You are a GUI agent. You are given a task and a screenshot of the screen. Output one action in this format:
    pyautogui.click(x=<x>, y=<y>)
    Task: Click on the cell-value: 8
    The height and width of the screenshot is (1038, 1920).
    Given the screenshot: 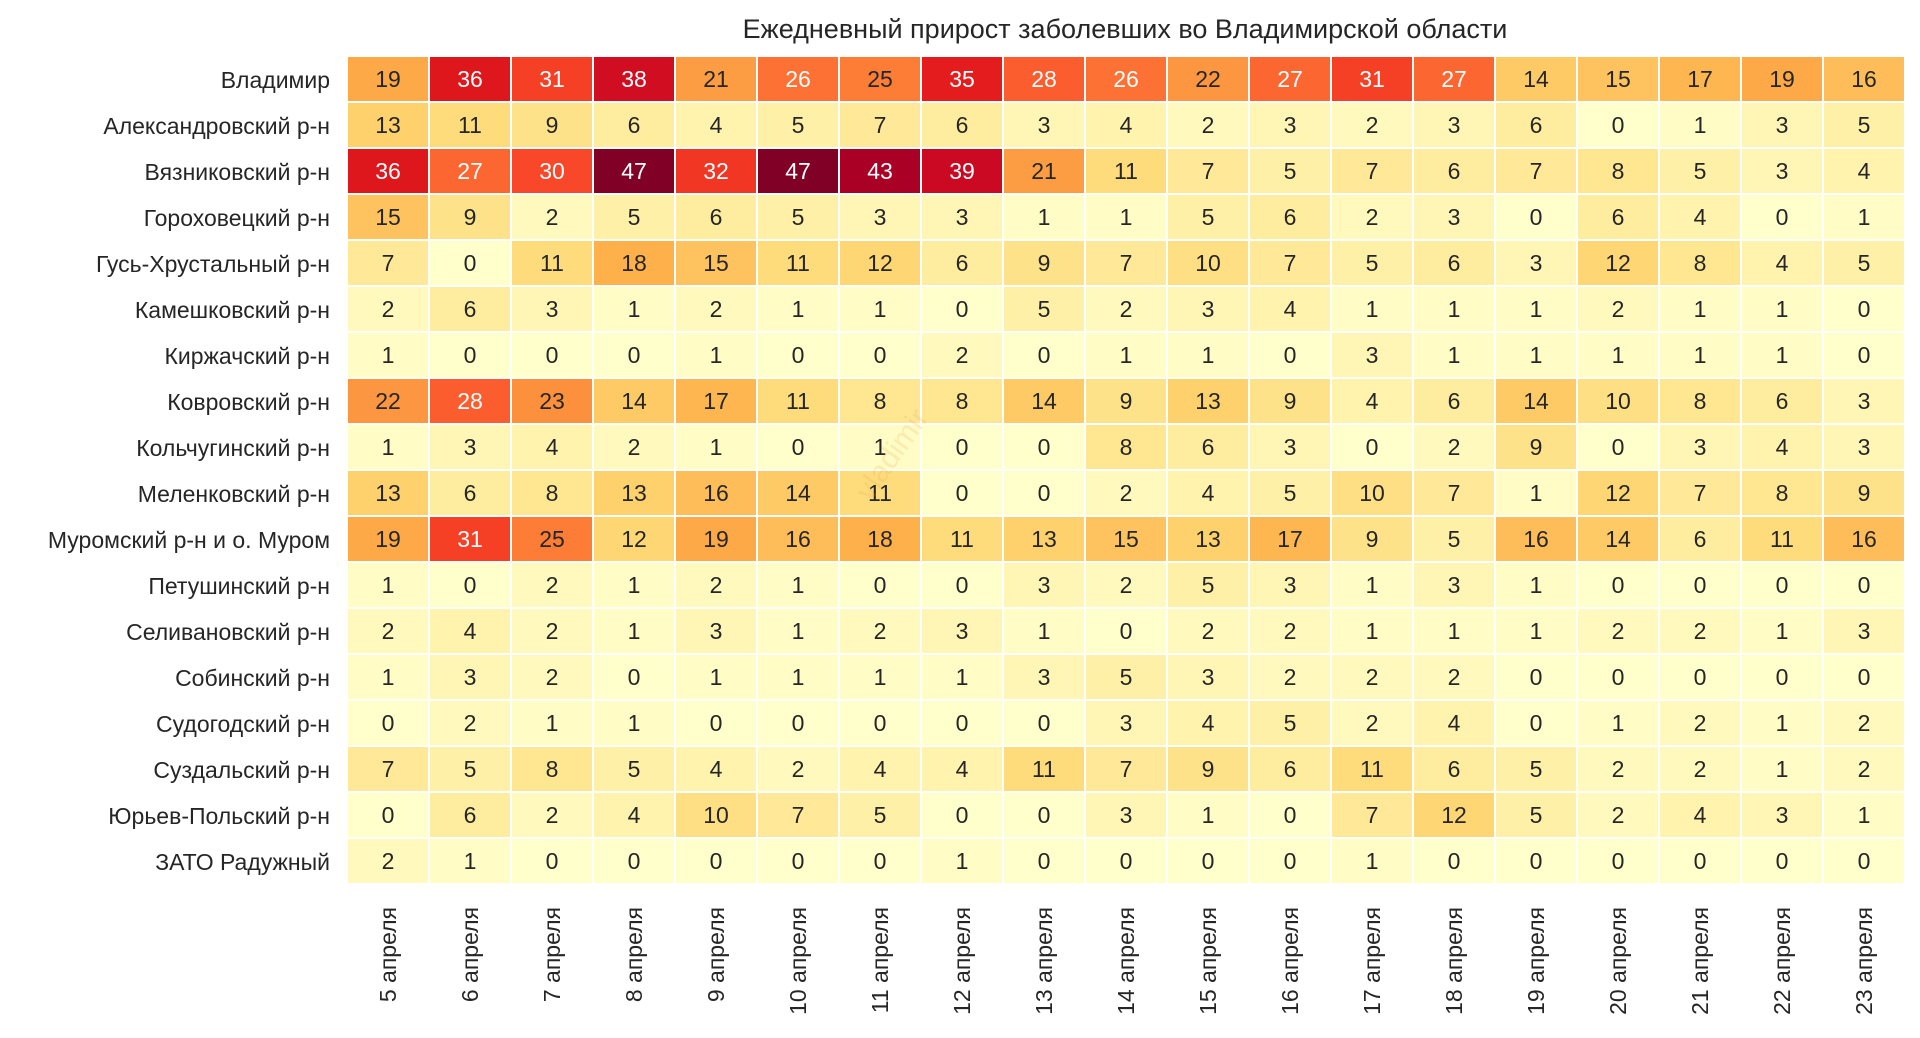 What is the action you would take?
    pyautogui.click(x=962, y=401)
    